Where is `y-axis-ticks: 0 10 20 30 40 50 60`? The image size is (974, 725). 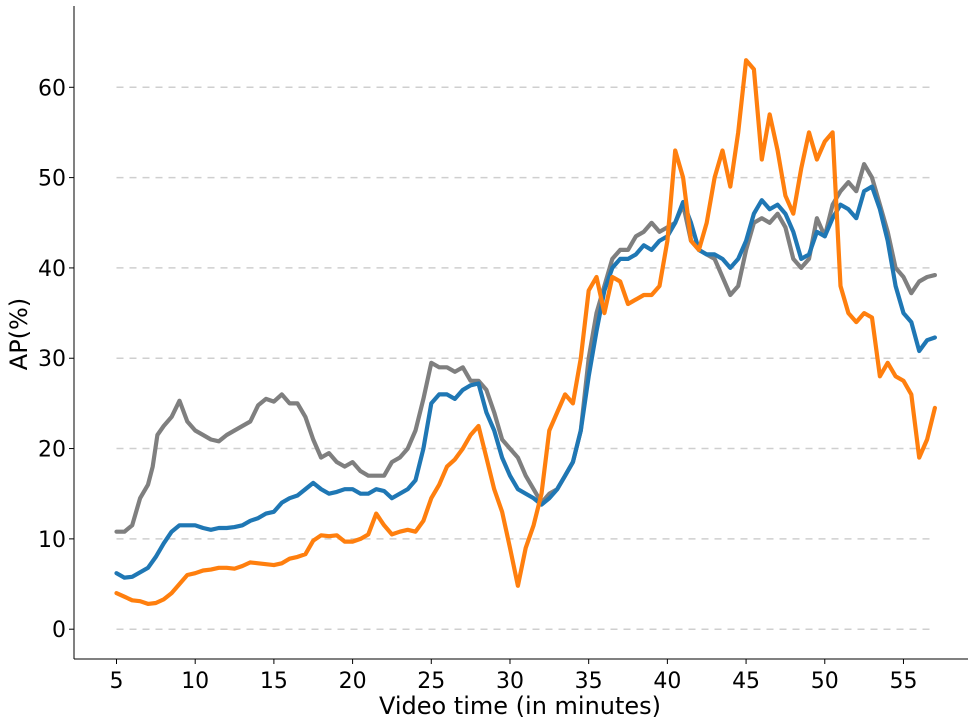 y-axis-ticks: 0 10 20 30 40 50 60 is located at coordinates (56, 359).